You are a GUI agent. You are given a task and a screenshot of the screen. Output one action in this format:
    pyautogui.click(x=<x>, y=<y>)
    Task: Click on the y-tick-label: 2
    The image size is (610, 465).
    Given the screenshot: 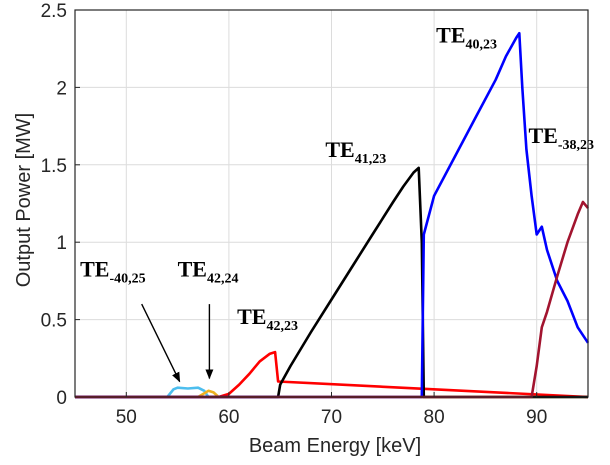 What is the action you would take?
    pyautogui.click(x=61, y=88)
    